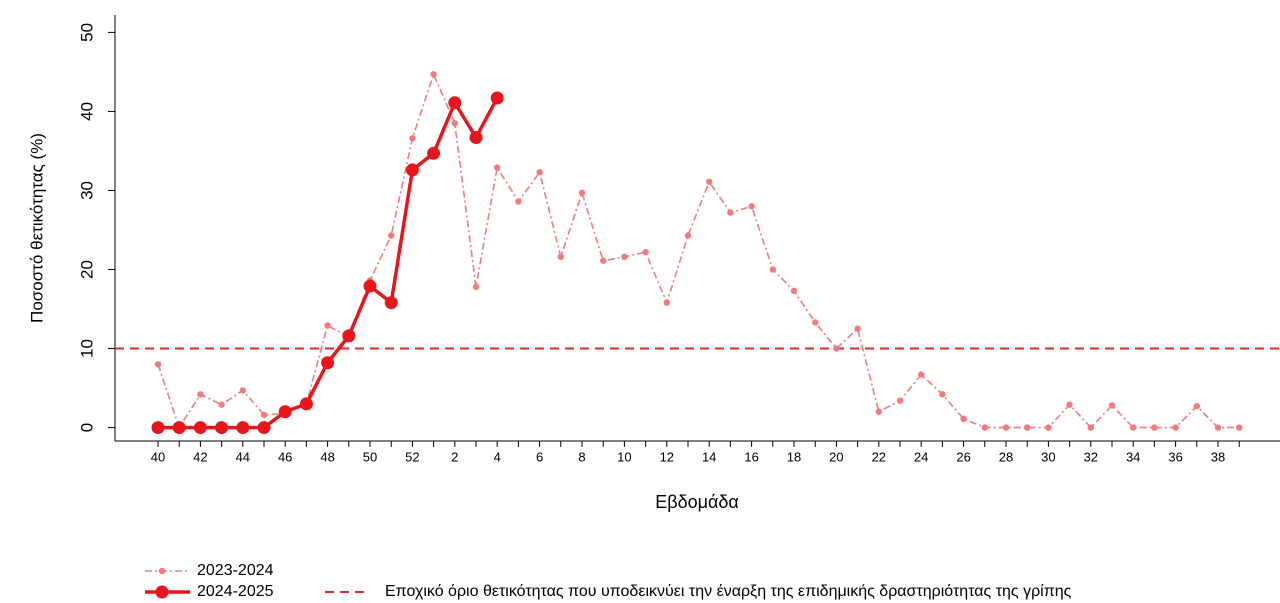 This screenshot has height=603, width=1280. I want to click on x-tick-label: 40, so click(158, 456).